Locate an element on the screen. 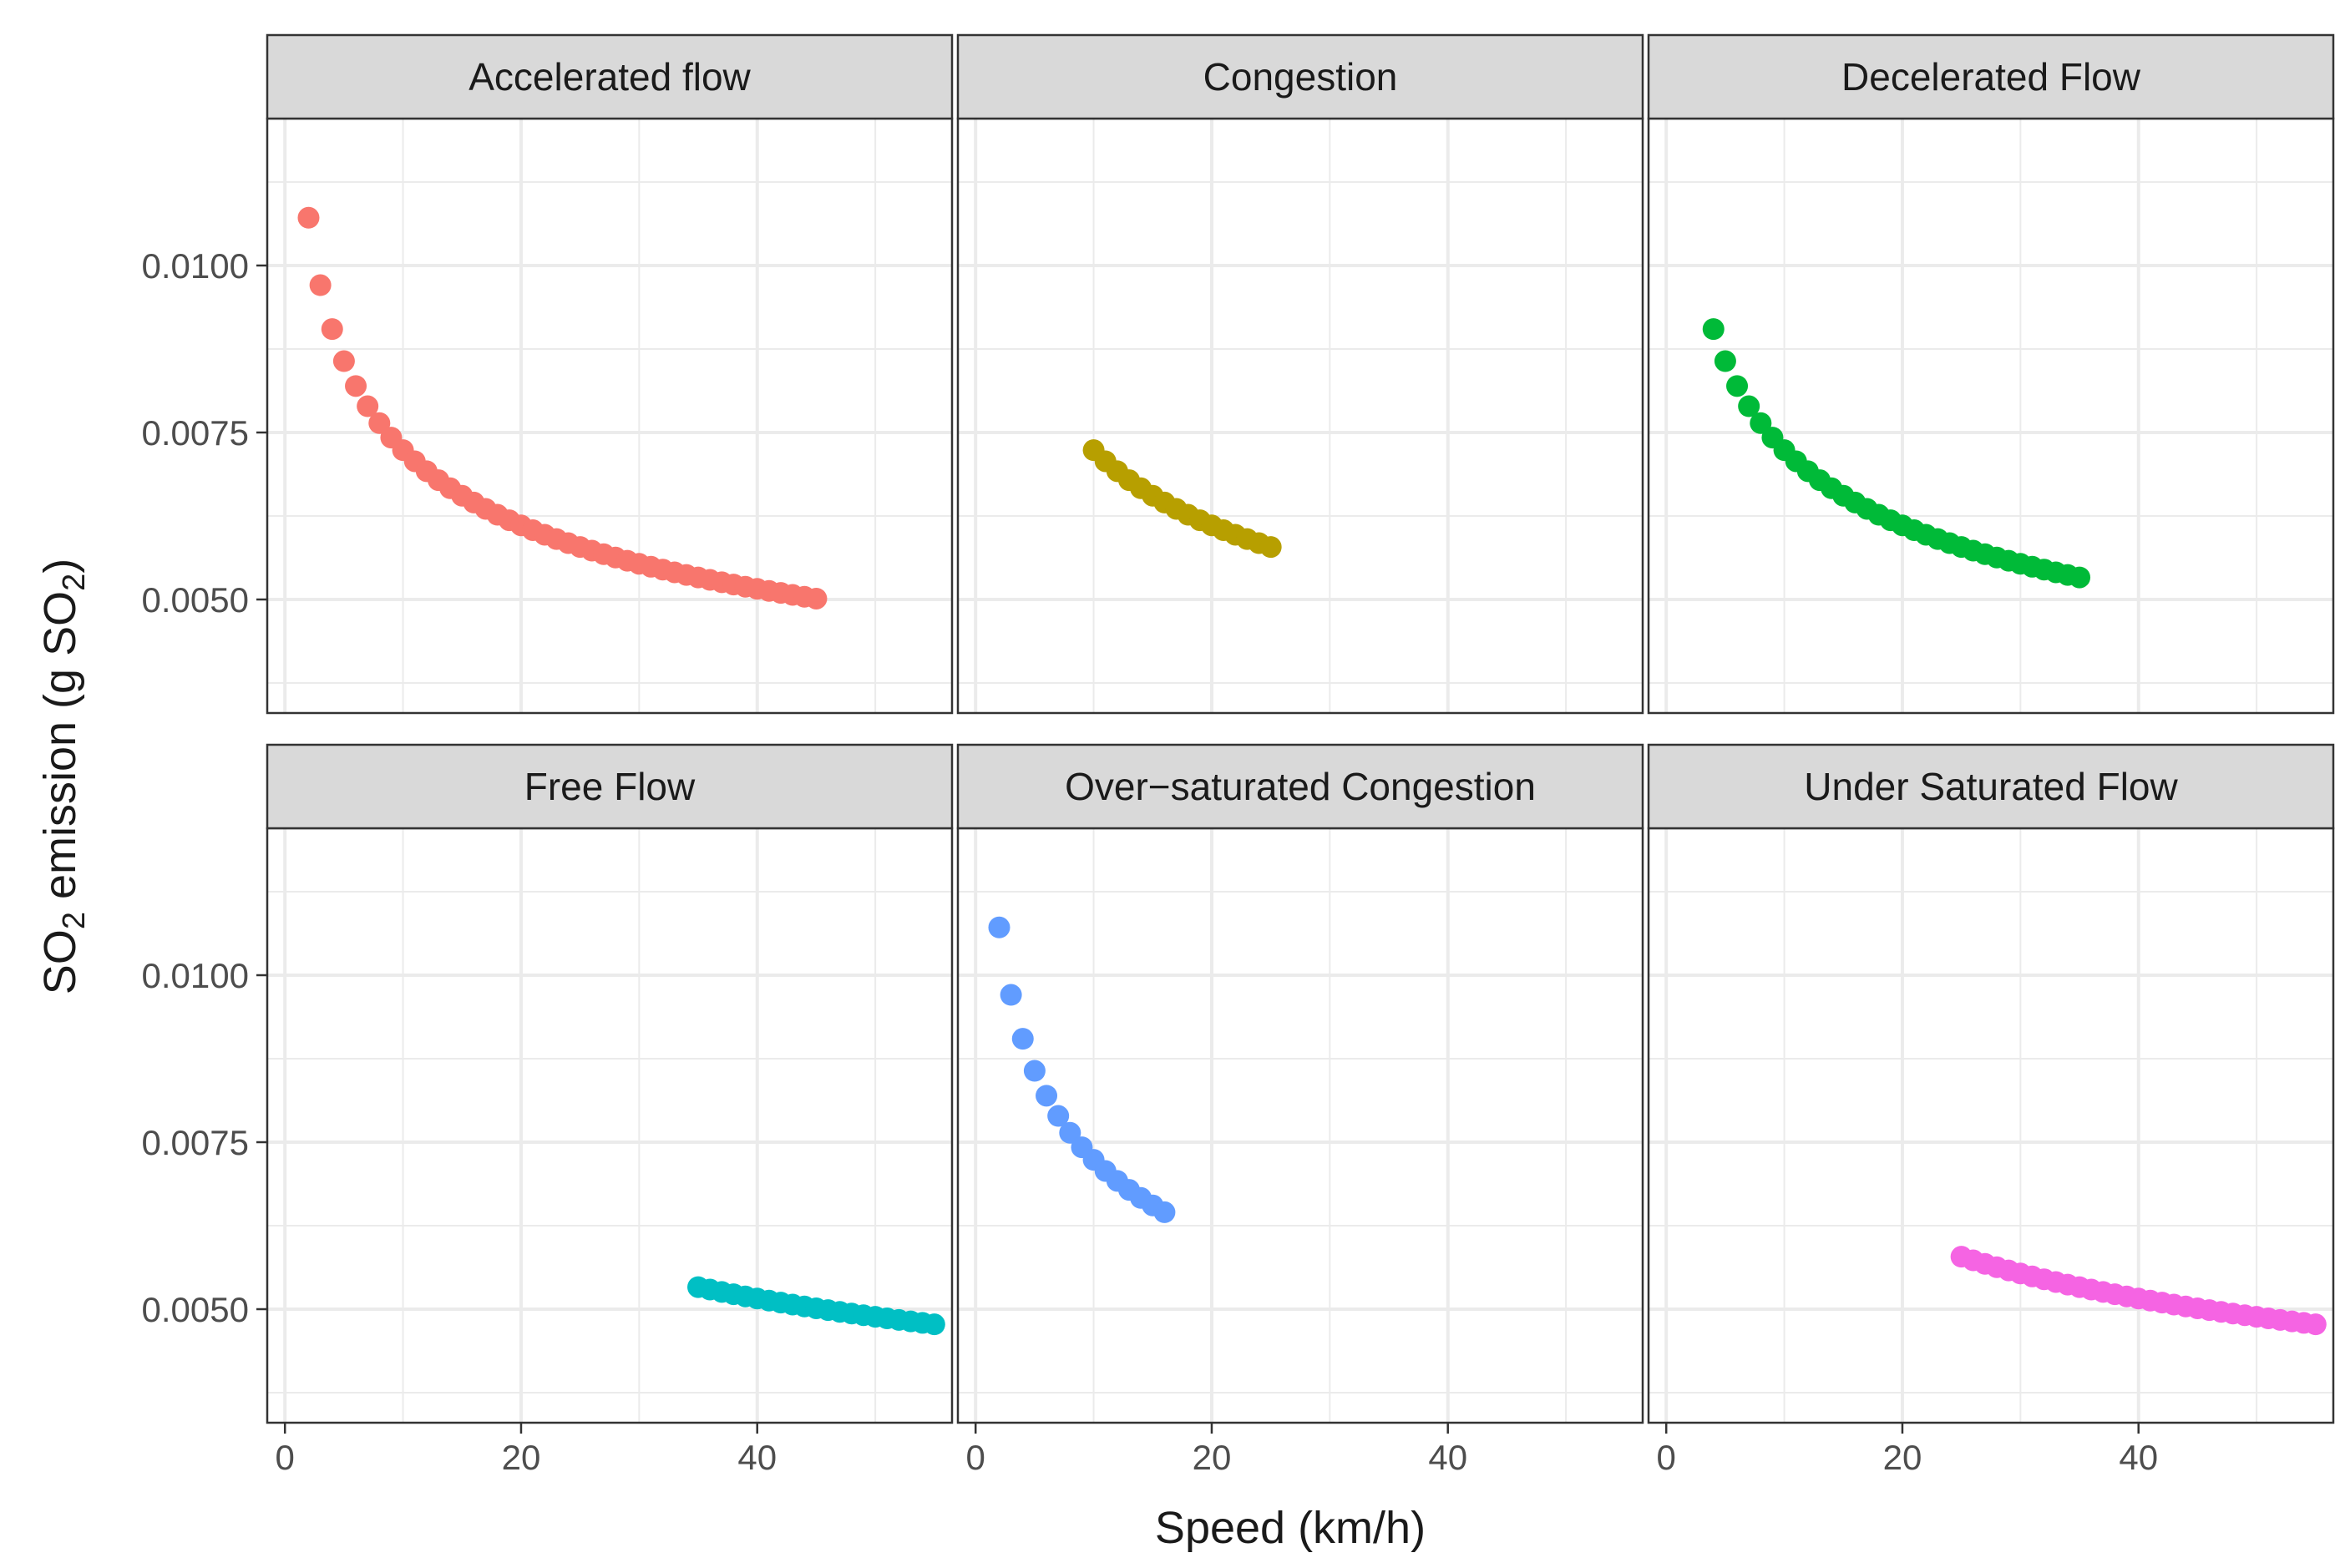 The height and width of the screenshot is (1568, 2335). panel-2: Congestion is located at coordinates (1300, 374).